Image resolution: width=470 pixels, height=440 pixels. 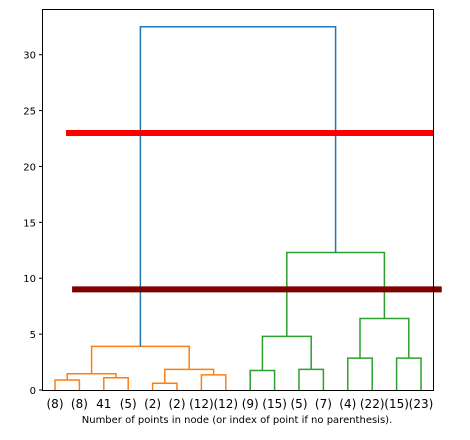 What do you see at coordinates (29, 279) in the screenshot?
I see `y-tick-label: 10` at bounding box center [29, 279].